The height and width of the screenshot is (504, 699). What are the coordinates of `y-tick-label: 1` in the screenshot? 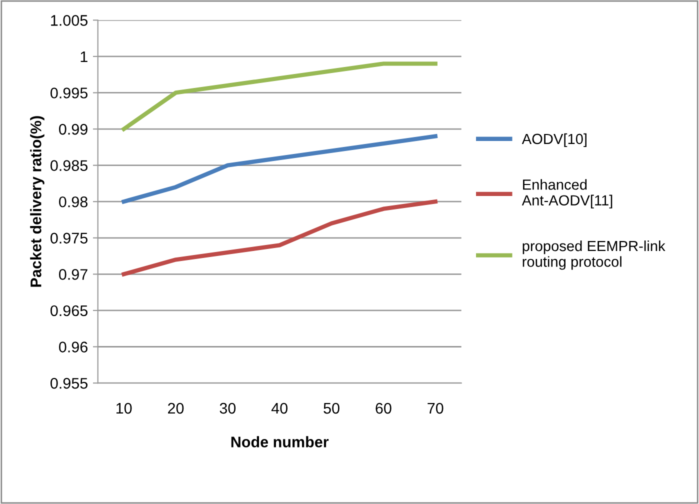 It's located at (84, 56).